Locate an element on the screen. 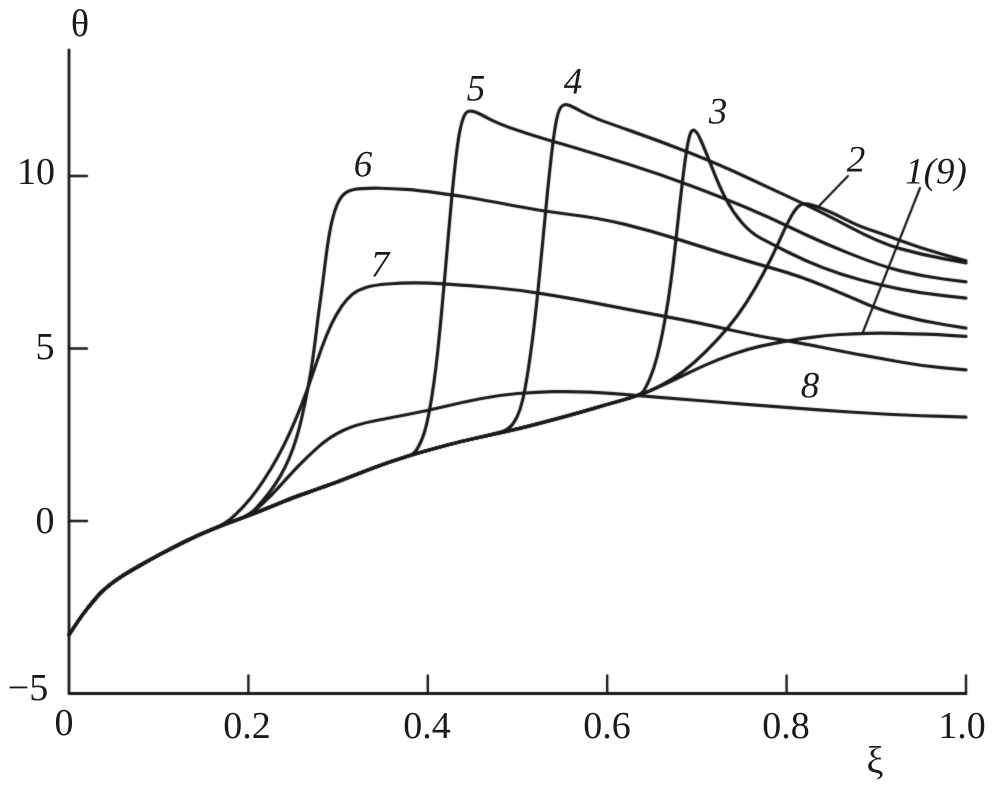 This screenshot has height=789, width=993. y-axis-label-theta: θ is located at coordinates (80, 24).